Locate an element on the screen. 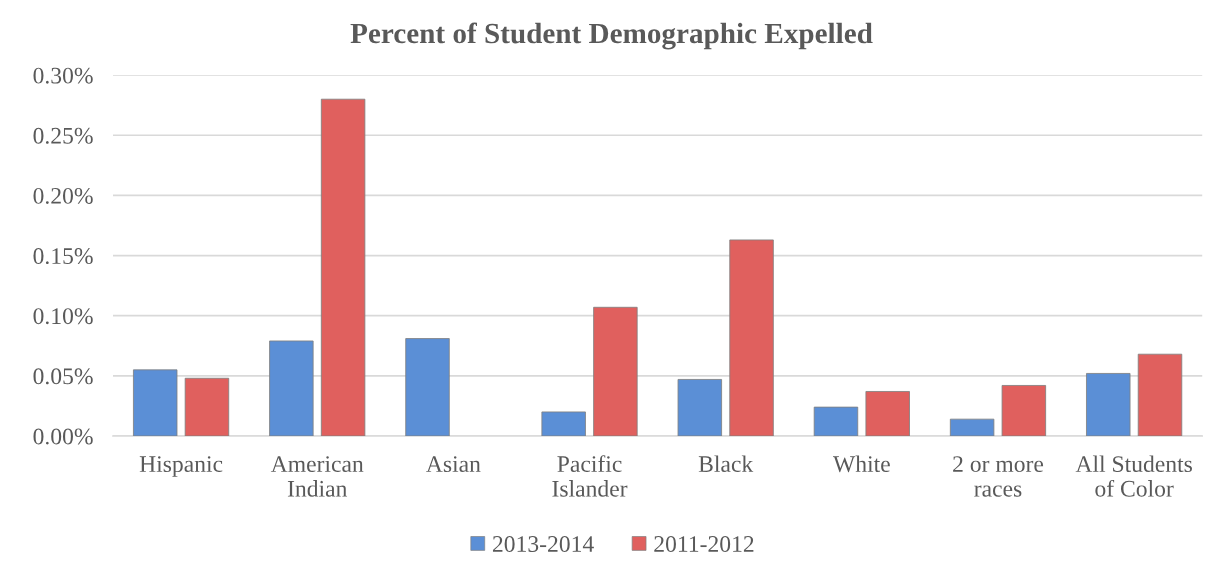  x-tick-label: Pacific Islander is located at coordinates (590, 476).